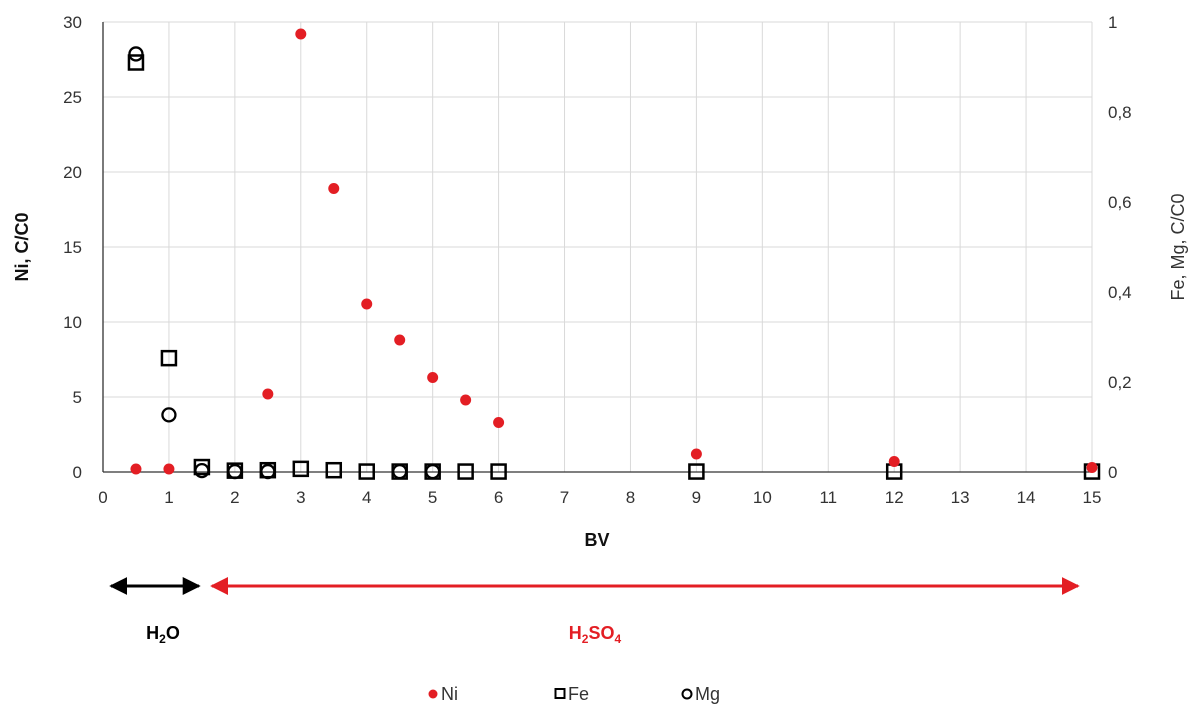 Image resolution: width=1193 pixels, height=718 pixels. What do you see at coordinates (578, 694) in the screenshot?
I see `legend-label: Fe` at bounding box center [578, 694].